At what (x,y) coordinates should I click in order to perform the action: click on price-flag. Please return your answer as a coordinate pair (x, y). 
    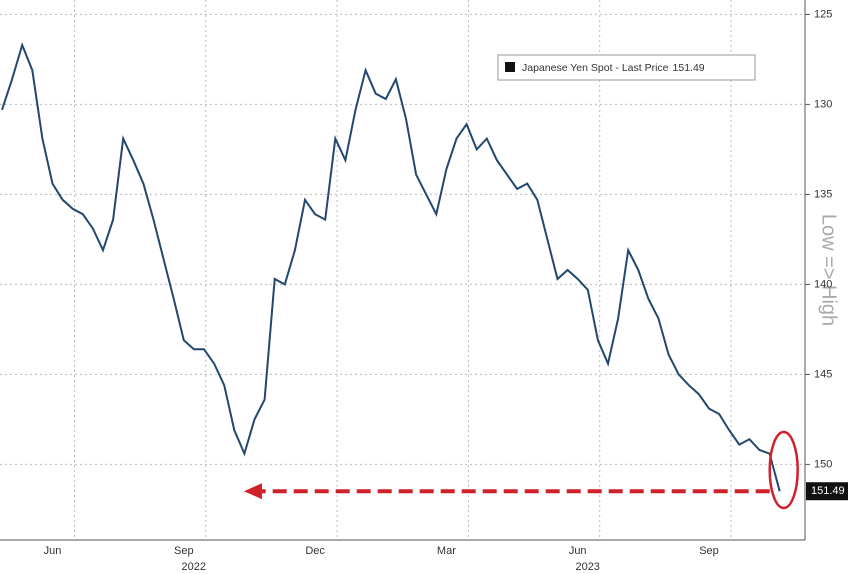
    Looking at the image, I should click on (827, 491).